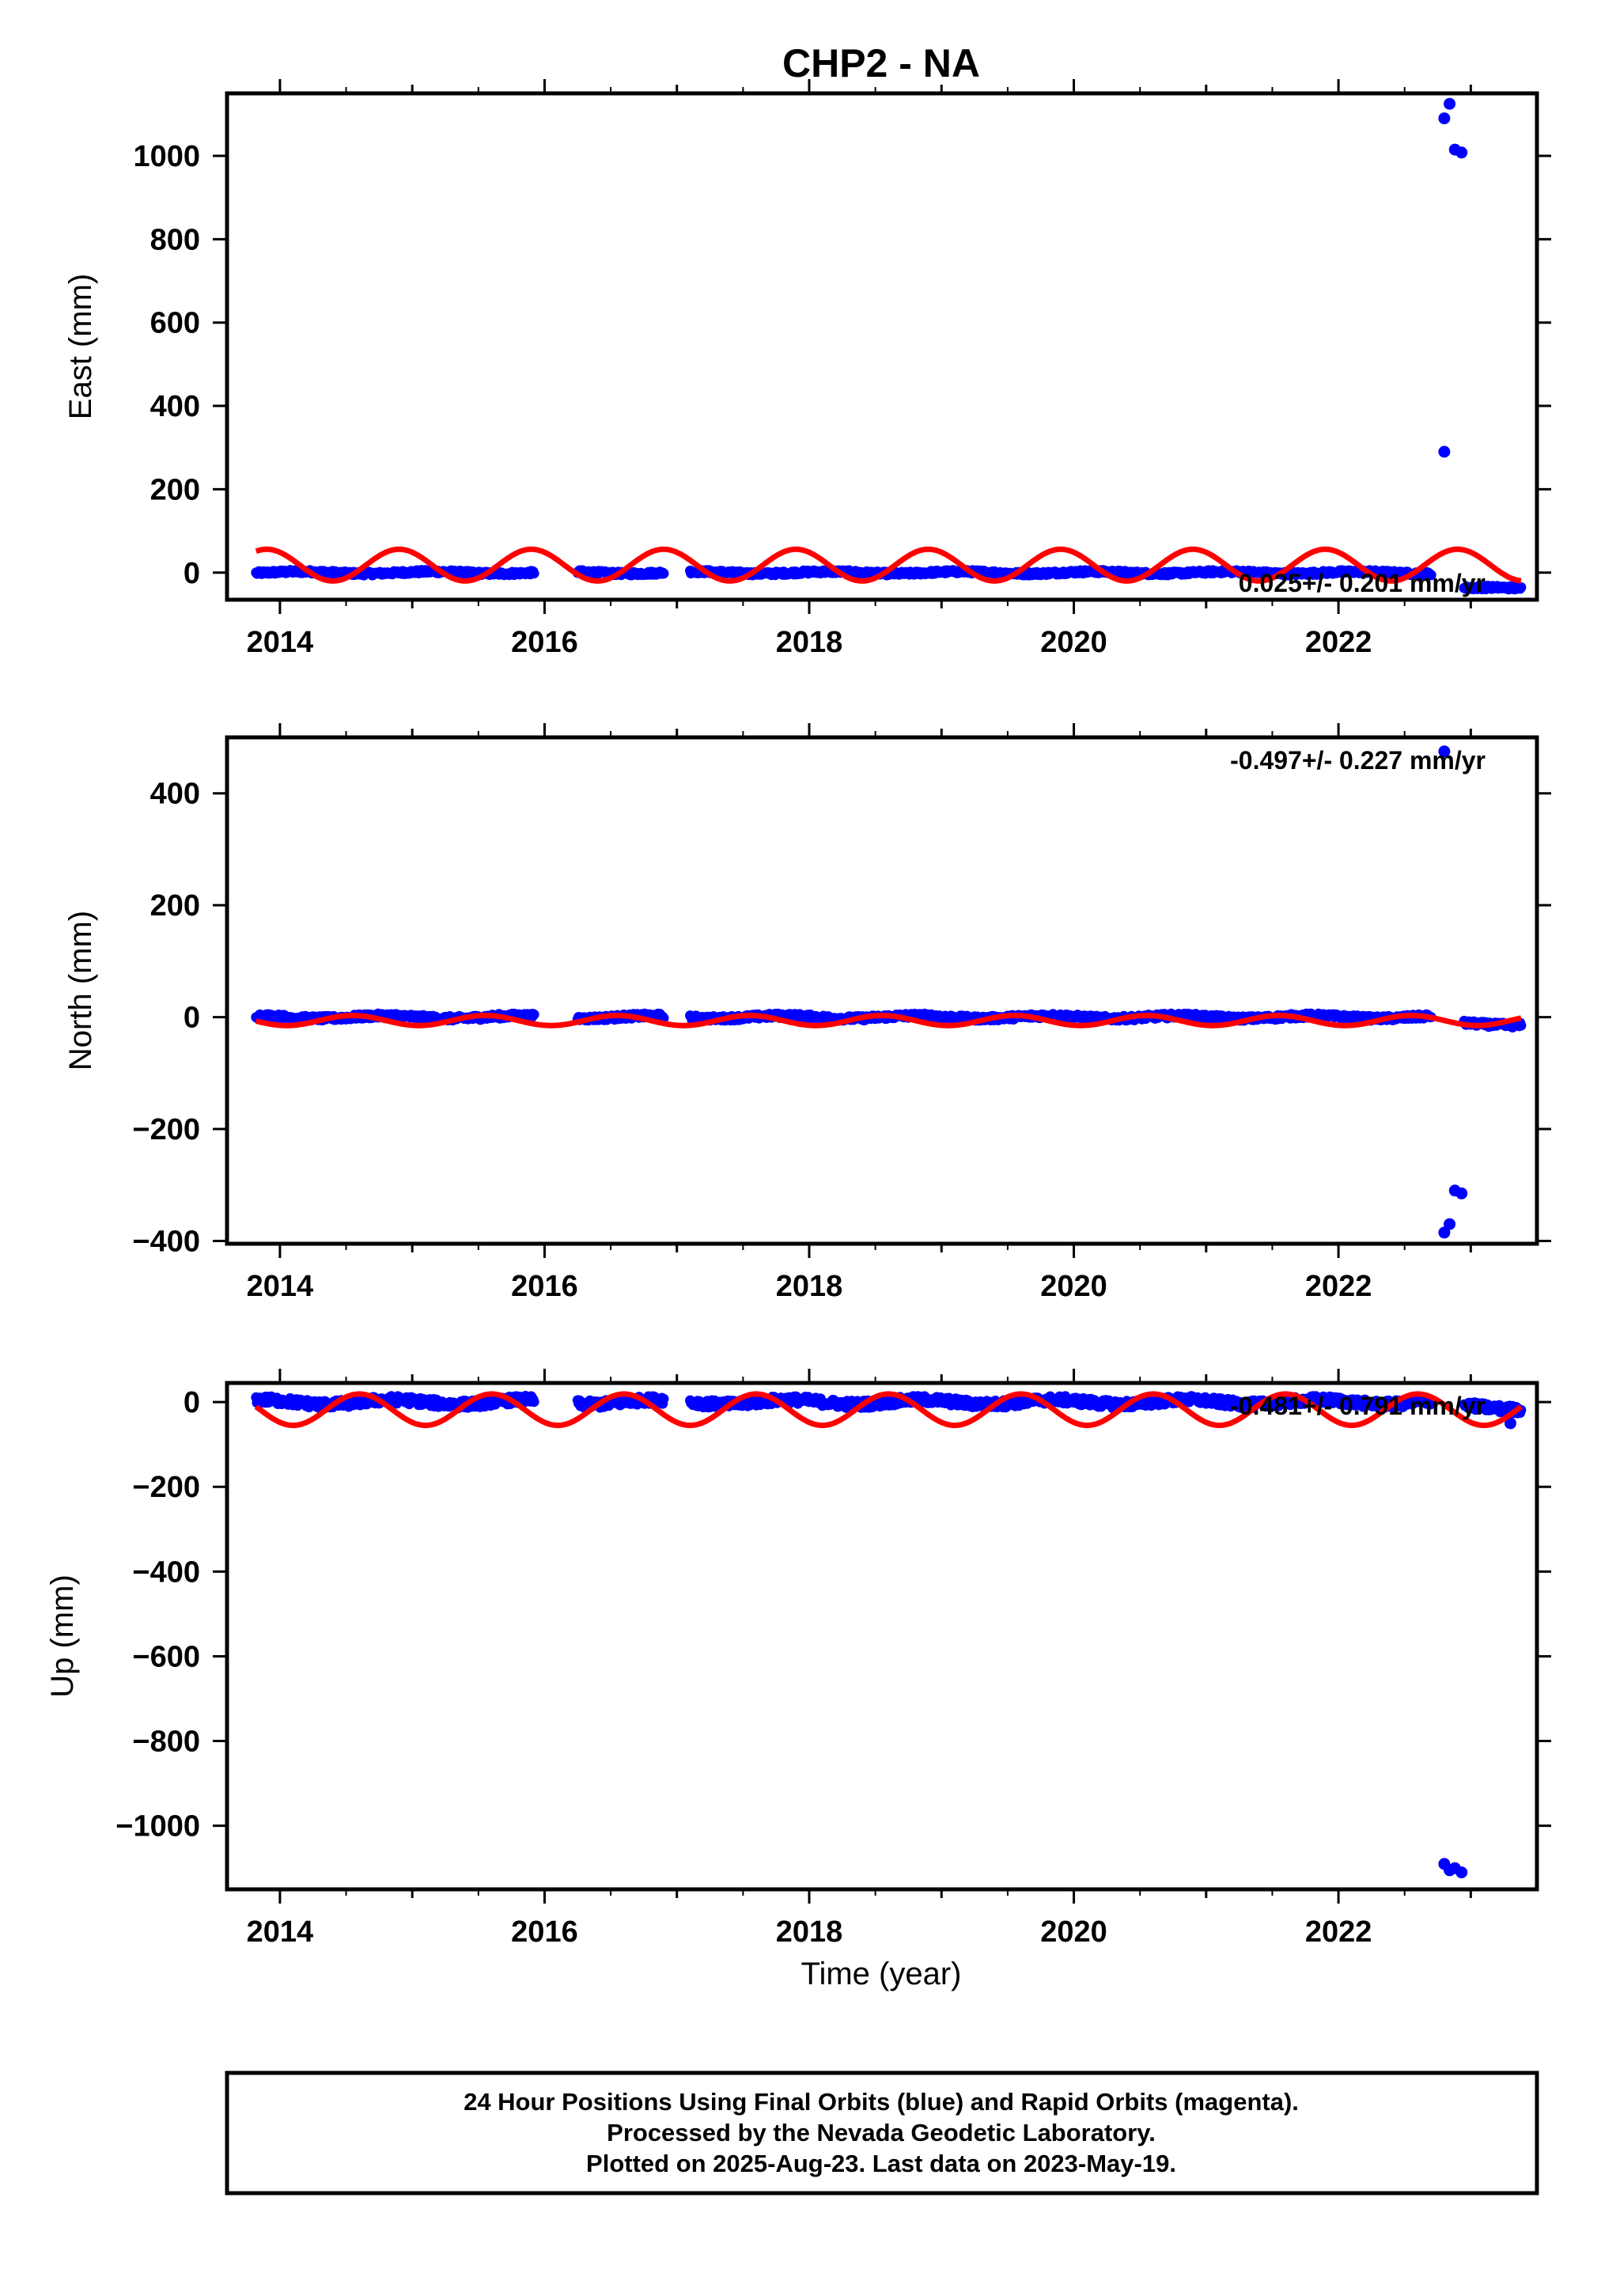 This screenshot has width=1601, height=2296. What do you see at coordinates (166, 1656) in the screenshot?
I see `y-tick-label: −600` at bounding box center [166, 1656].